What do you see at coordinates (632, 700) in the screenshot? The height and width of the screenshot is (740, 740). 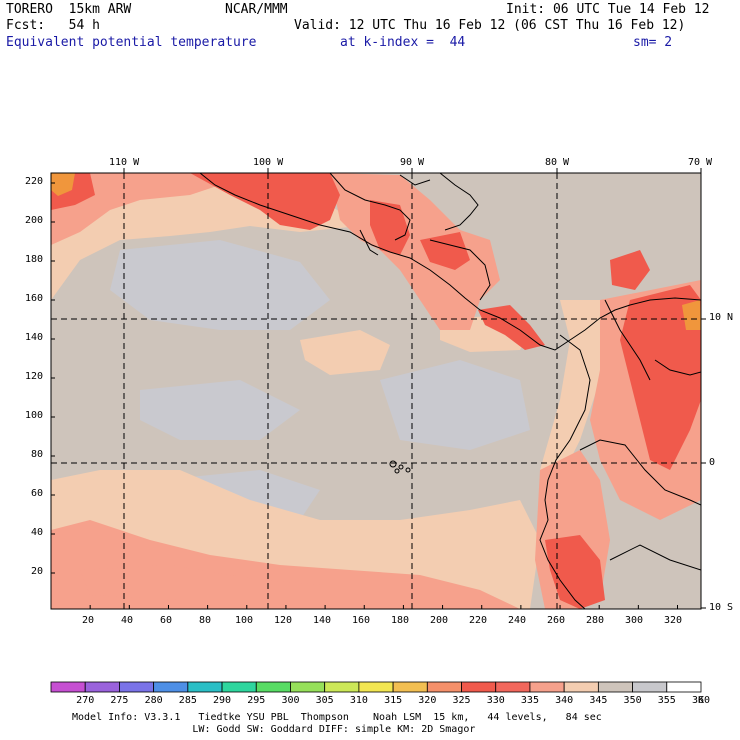 I see `colorbar-level-label: 350` at bounding box center [632, 700].